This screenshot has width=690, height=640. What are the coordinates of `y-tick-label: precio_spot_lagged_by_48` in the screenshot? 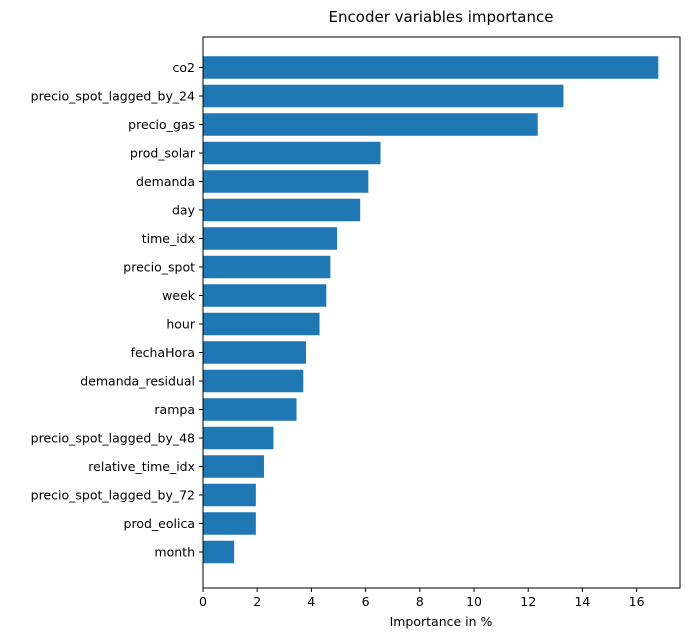 It's located at (113, 438).